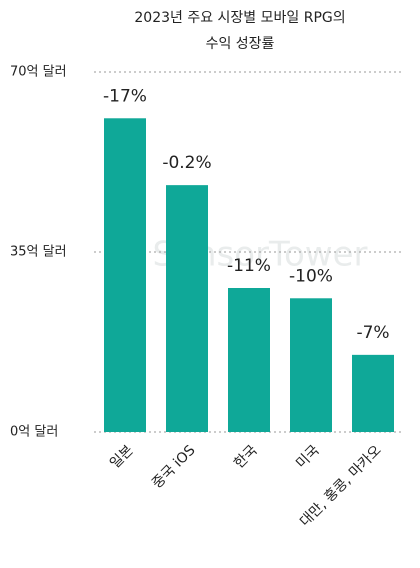 The image size is (420, 568). What do you see at coordinates (174, 467) in the screenshot?
I see `x-tick-label: 중국 iOS` at bounding box center [174, 467].